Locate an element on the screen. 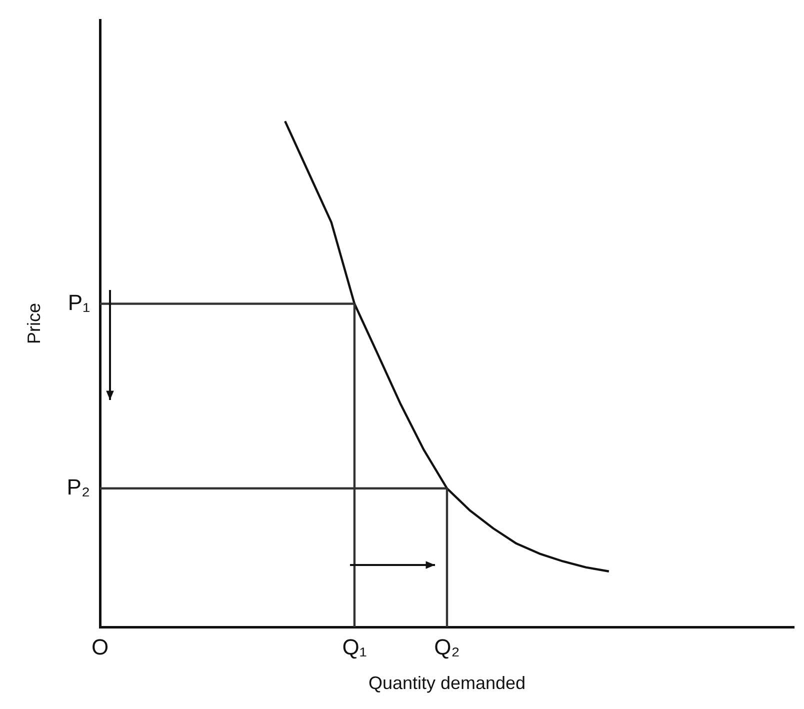 This screenshot has height=709, width=804. ref-line-label: P₂ is located at coordinates (78, 487).